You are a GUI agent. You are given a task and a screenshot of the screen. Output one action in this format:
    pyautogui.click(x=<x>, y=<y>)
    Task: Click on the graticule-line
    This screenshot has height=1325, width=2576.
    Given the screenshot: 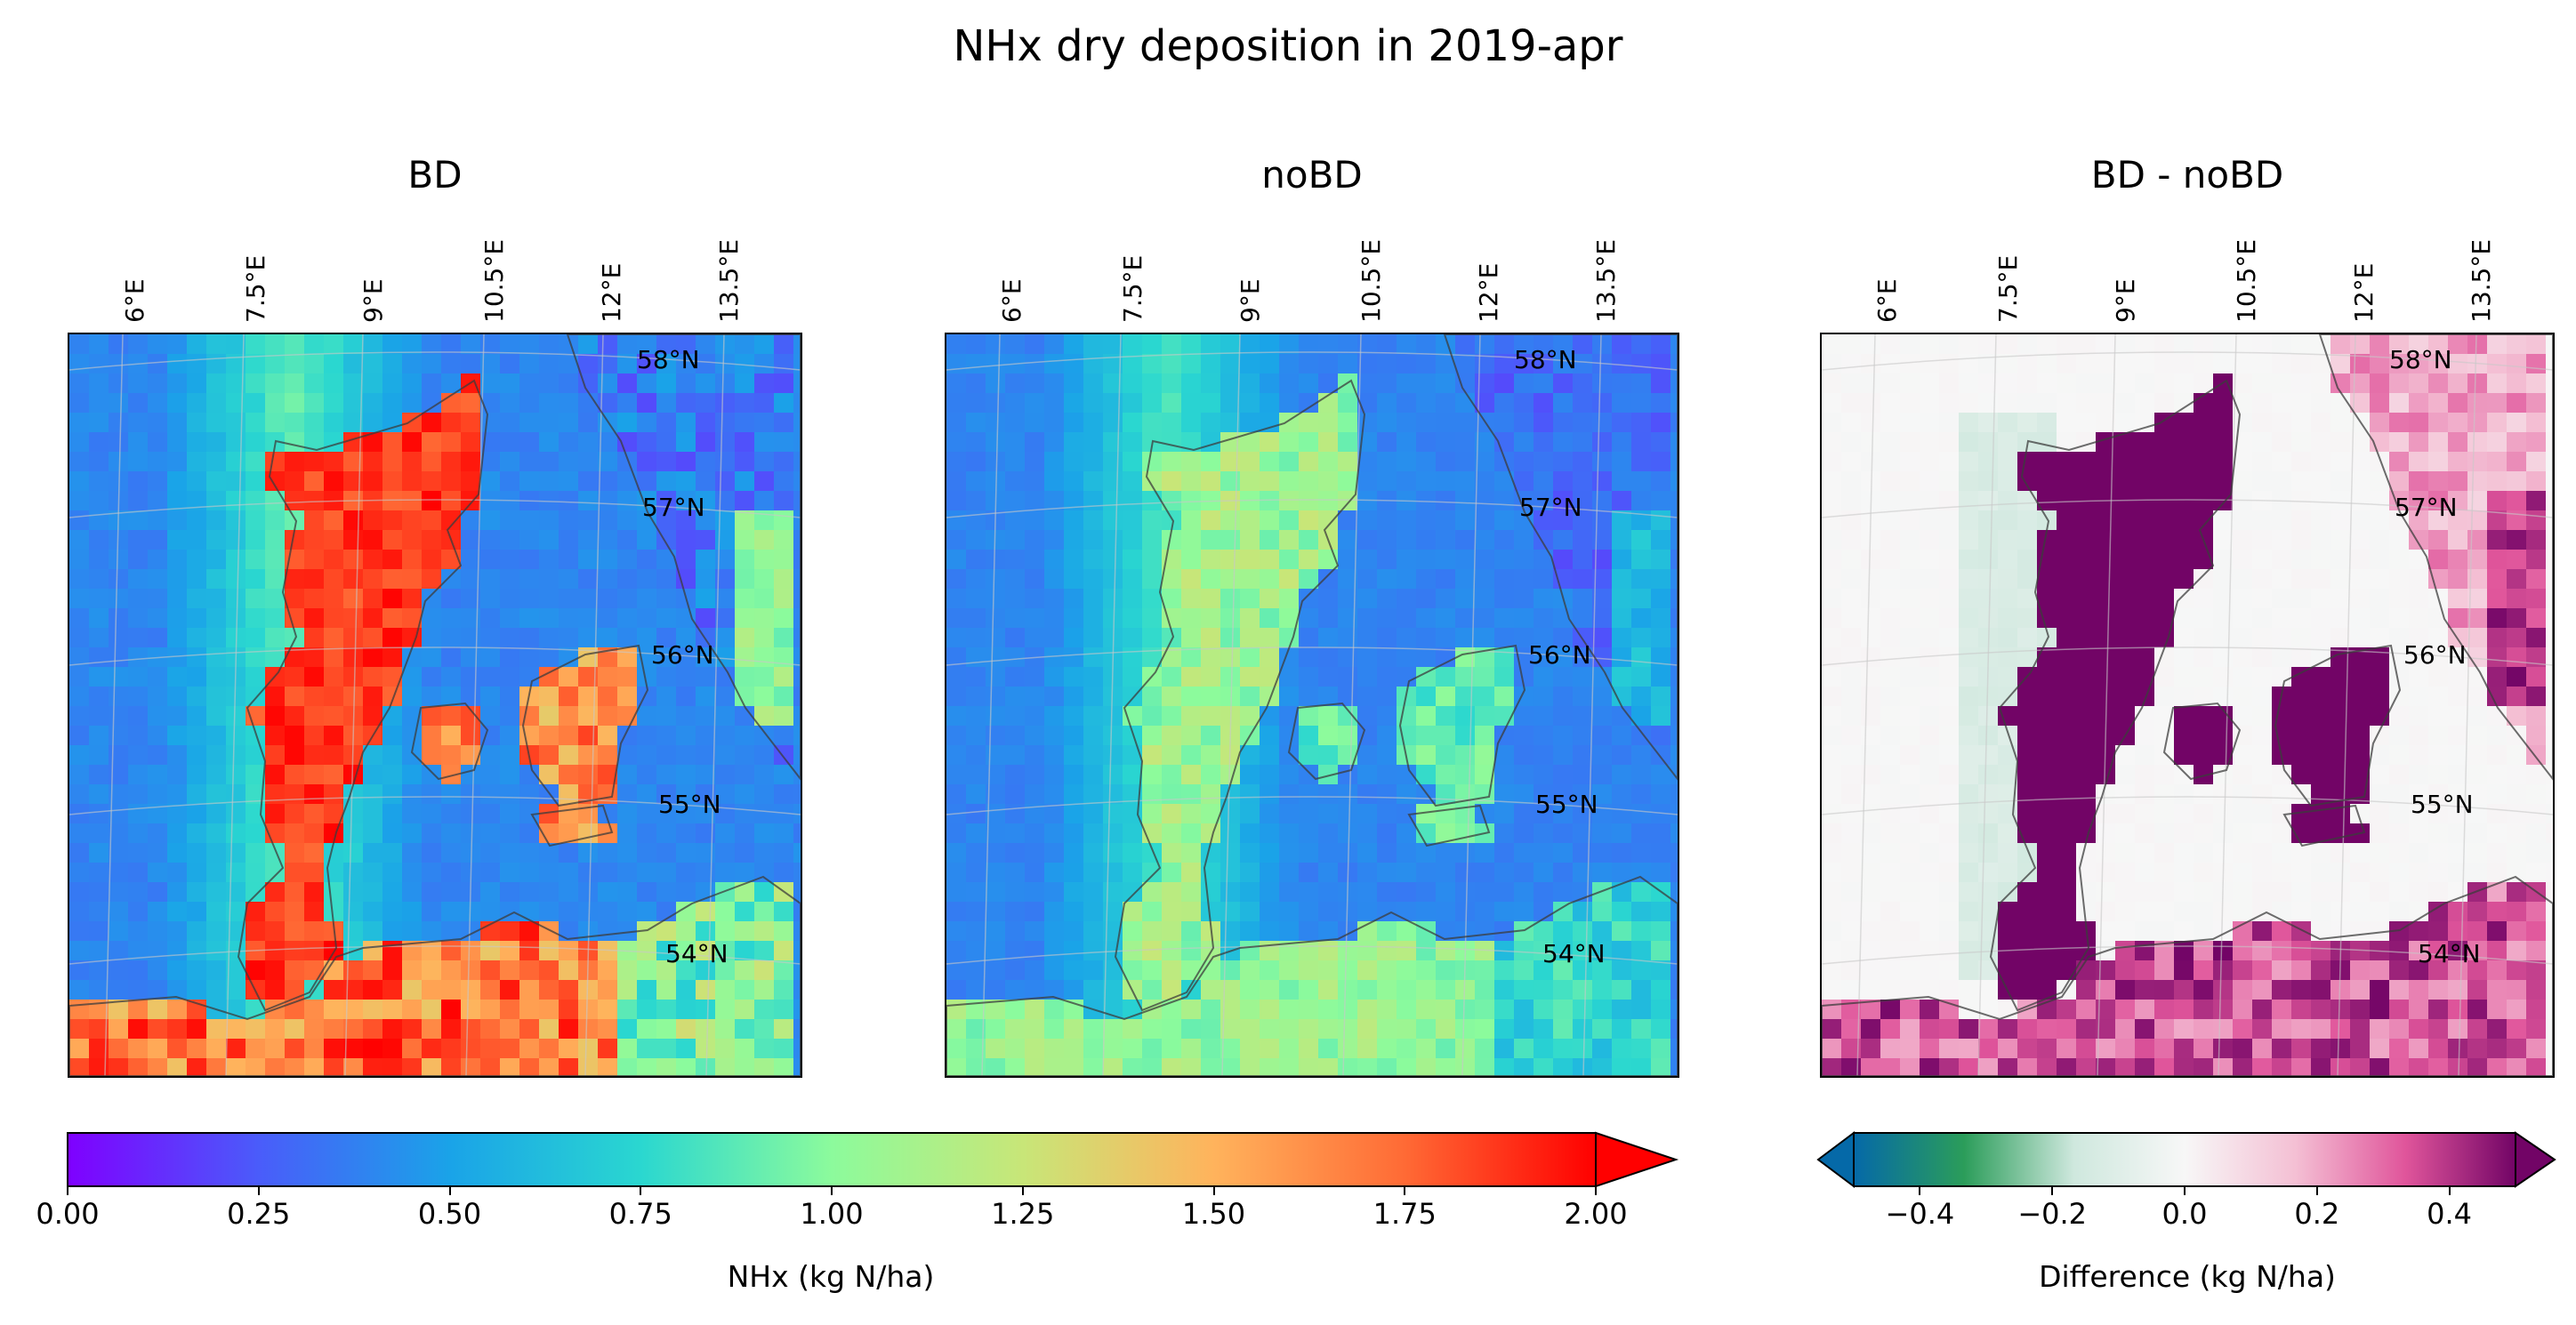 What is the action you would take?
    pyautogui.click(x=1866, y=705)
    